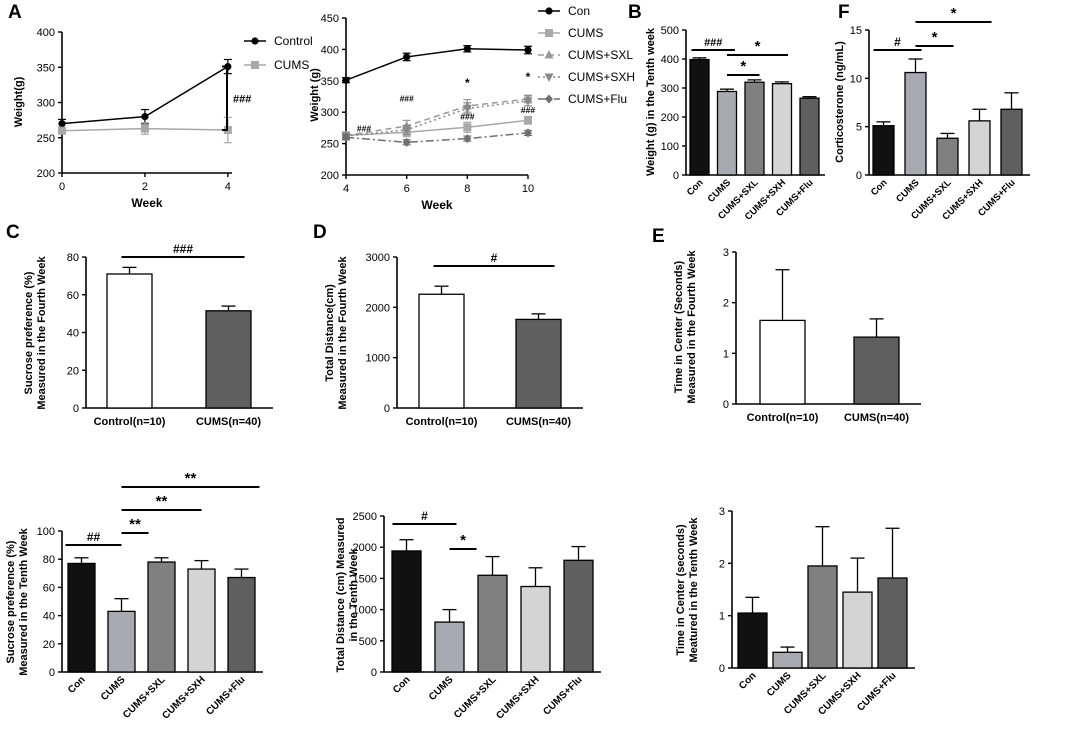 This screenshot has width=1065, height=732. I want to click on significance-marker: ##, so click(94, 537).